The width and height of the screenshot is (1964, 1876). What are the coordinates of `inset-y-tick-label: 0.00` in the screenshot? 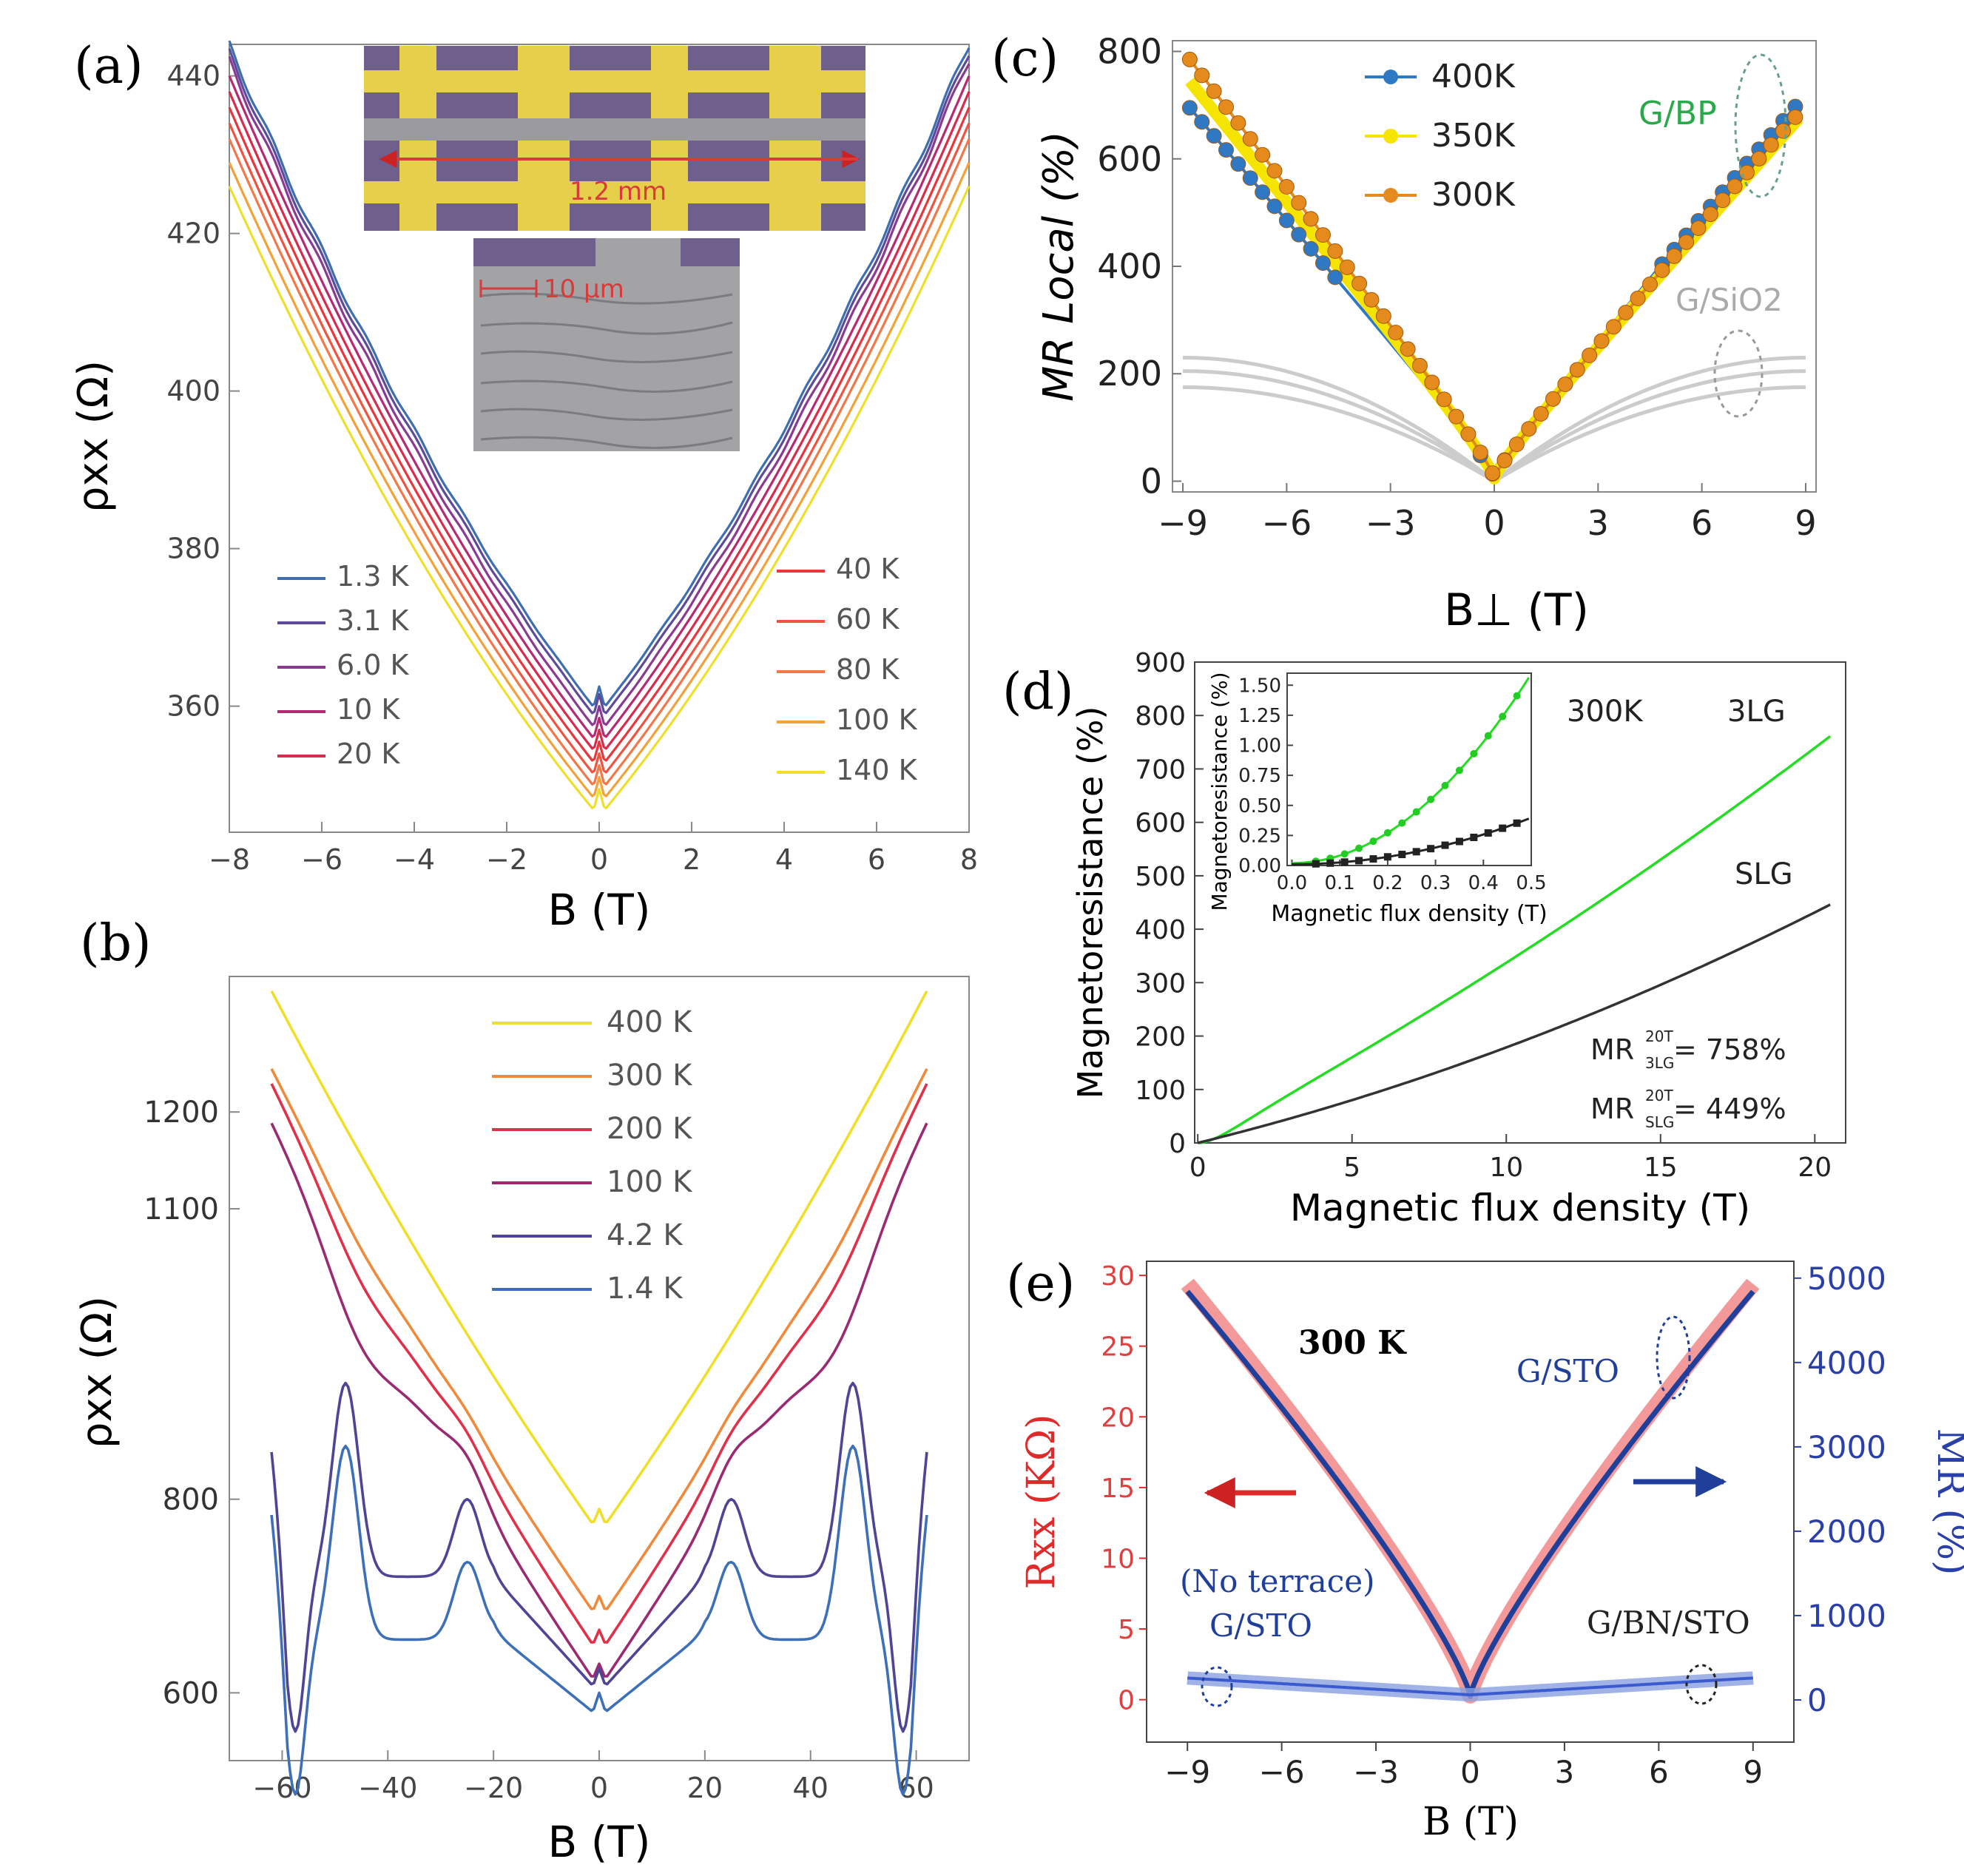 It's located at (1259, 866).